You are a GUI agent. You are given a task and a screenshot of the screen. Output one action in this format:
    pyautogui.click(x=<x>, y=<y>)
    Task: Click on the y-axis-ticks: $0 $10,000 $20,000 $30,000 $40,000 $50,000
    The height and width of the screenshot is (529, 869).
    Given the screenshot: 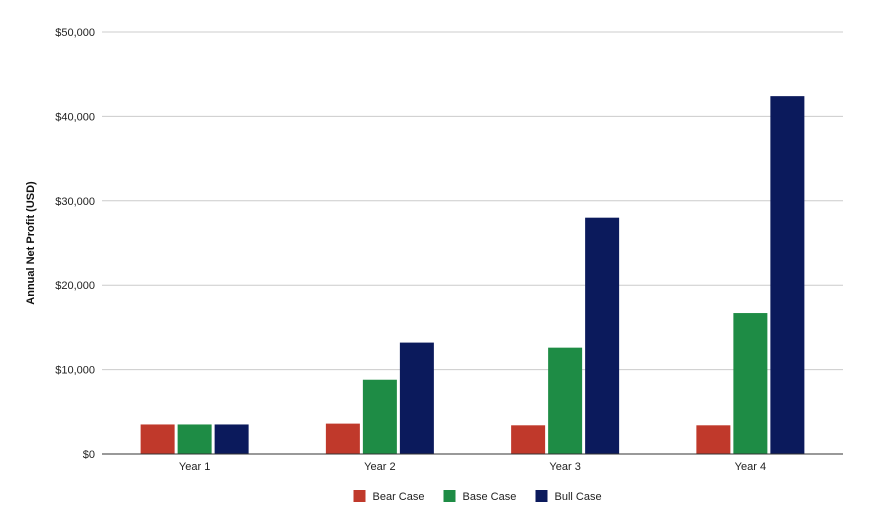 What is the action you would take?
    pyautogui.click(x=75, y=244)
    